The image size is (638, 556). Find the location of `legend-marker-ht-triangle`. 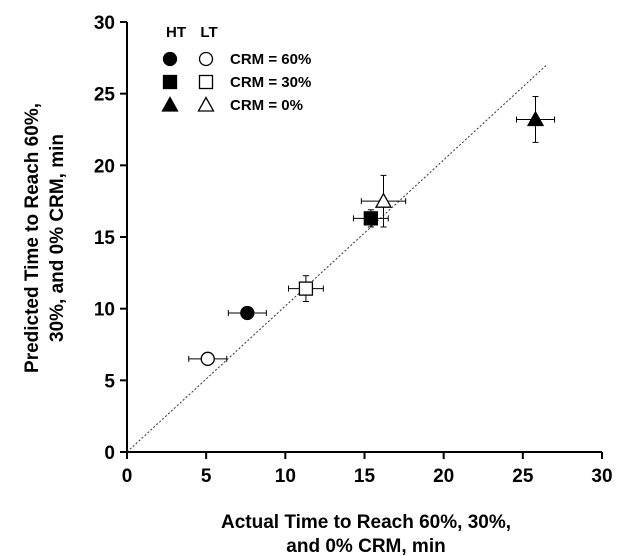

legend-marker-ht-triangle is located at coordinates (170, 104).